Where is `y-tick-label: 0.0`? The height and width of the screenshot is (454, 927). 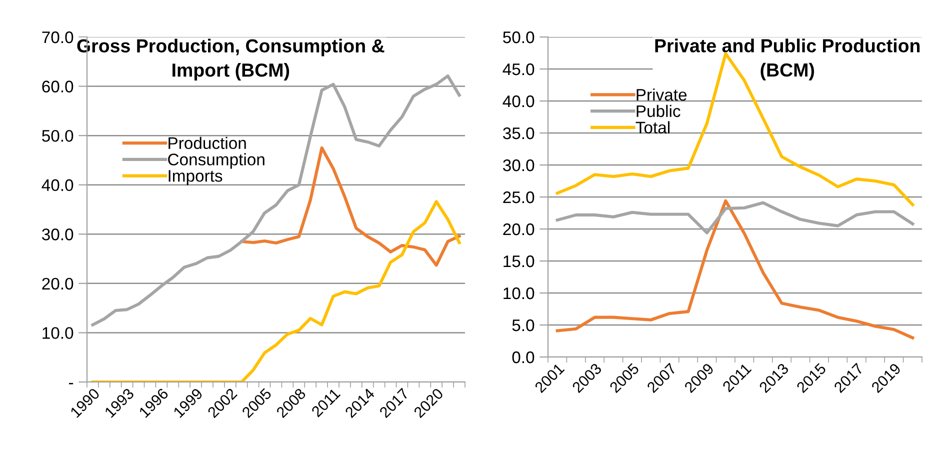 y-tick-label: 0.0 is located at coordinates (523, 357).